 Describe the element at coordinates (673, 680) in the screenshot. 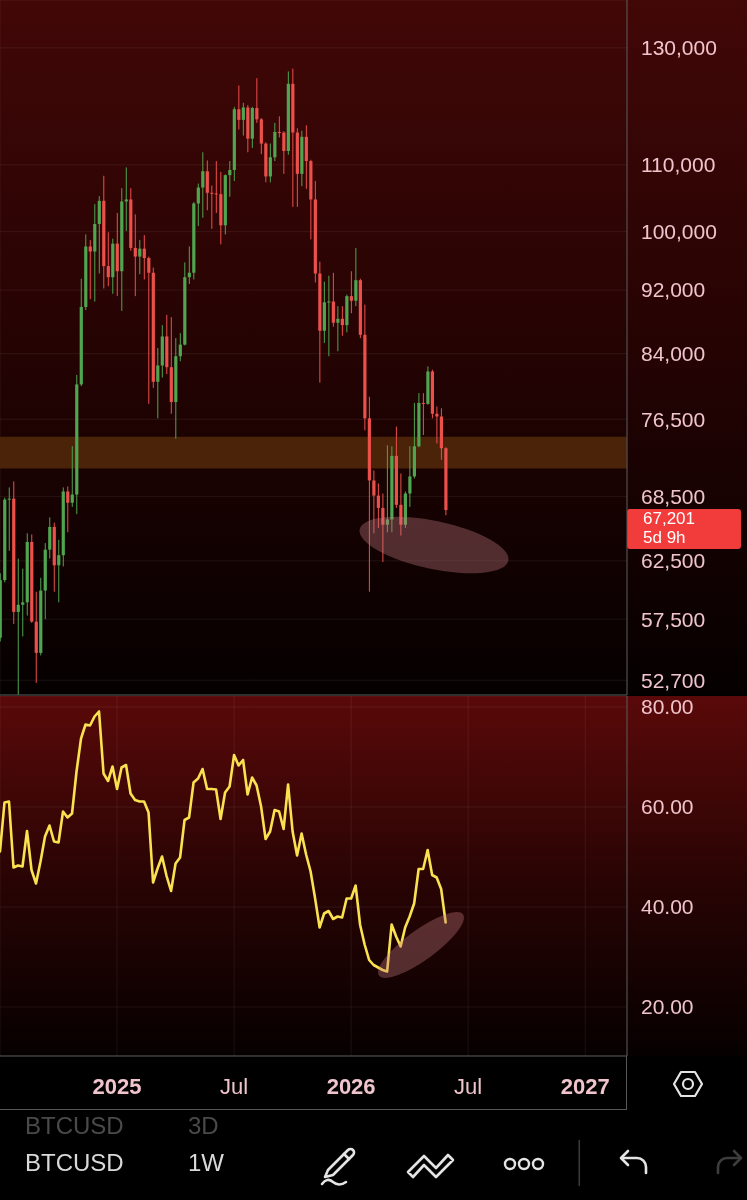

I see `y-tick-label: 52,700` at that location.